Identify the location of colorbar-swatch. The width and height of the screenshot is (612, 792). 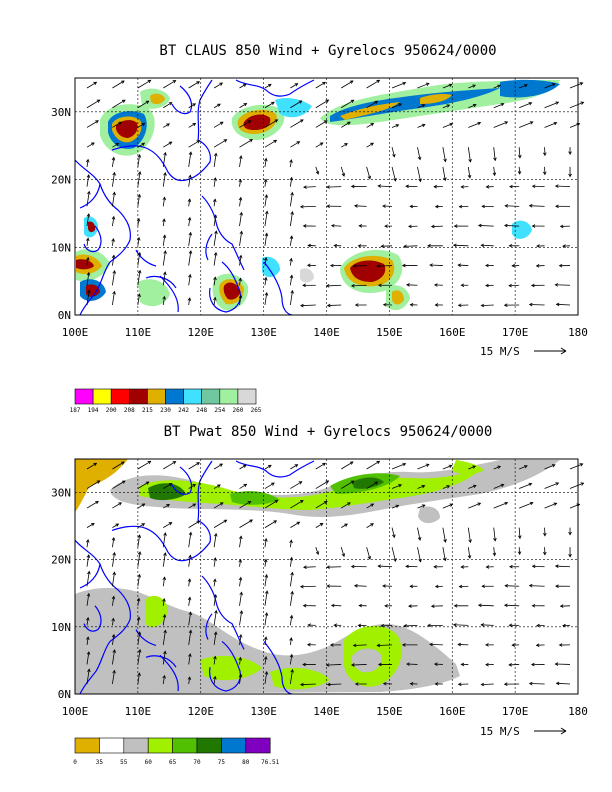
(174, 396).